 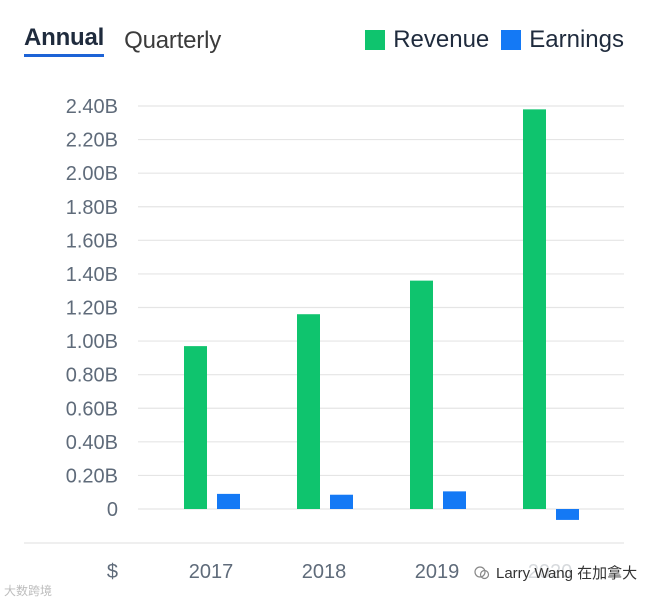 What do you see at coordinates (511, 40) in the screenshot?
I see `earnings-swatch` at bounding box center [511, 40].